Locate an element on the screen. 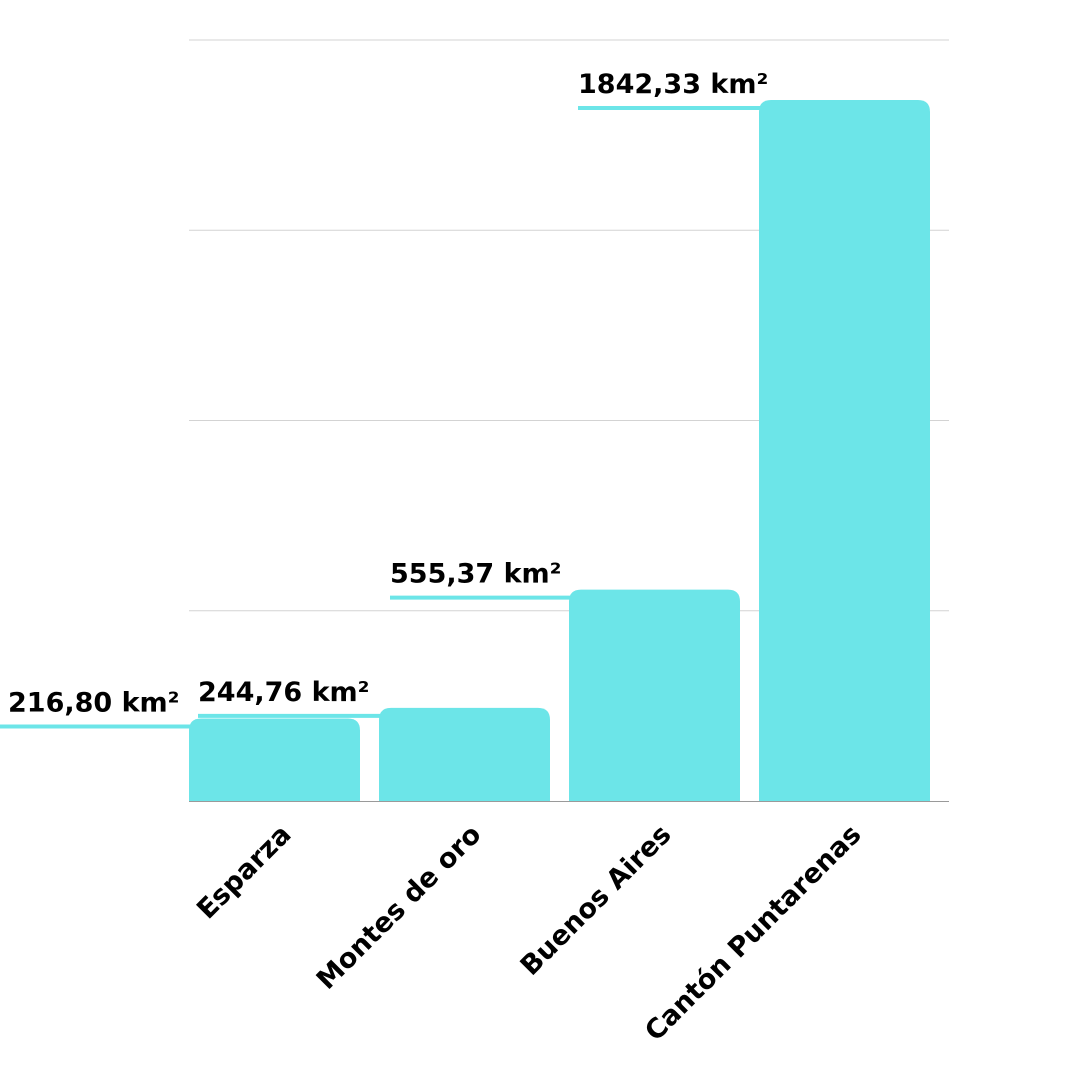  category-label: Montes de oro is located at coordinates (399, 907).